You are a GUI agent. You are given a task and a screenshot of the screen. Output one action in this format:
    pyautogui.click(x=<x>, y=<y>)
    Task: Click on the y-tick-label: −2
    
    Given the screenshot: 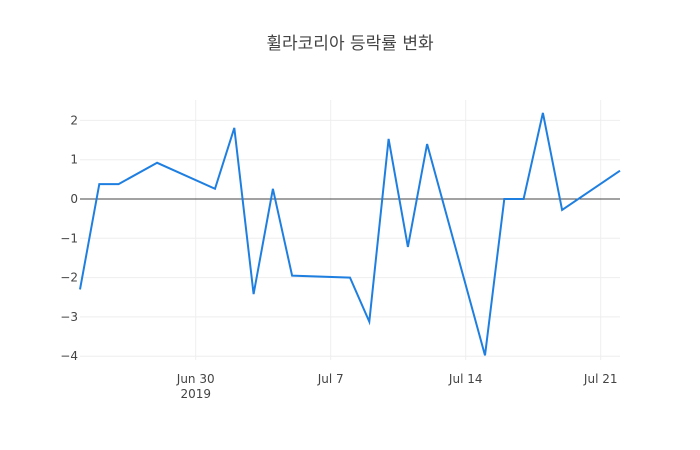 What is the action you would take?
    pyautogui.click(x=69, y=278)
    